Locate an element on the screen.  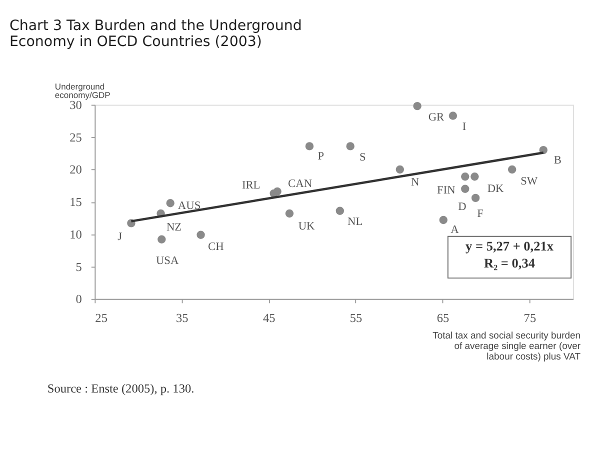
x-tick-label: 75 is located at coordinates (530, 318).